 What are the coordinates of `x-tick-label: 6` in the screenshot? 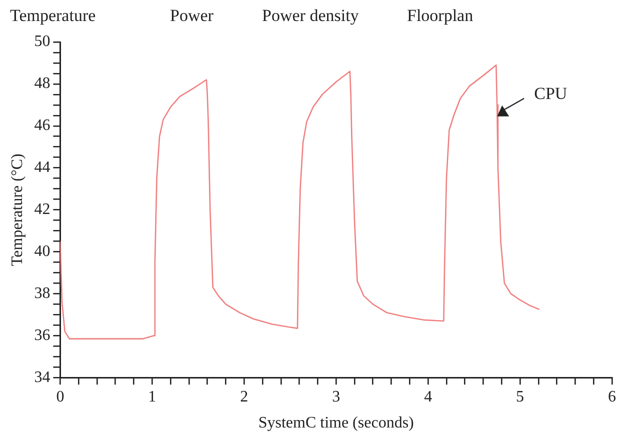 It's located at (612, 397).